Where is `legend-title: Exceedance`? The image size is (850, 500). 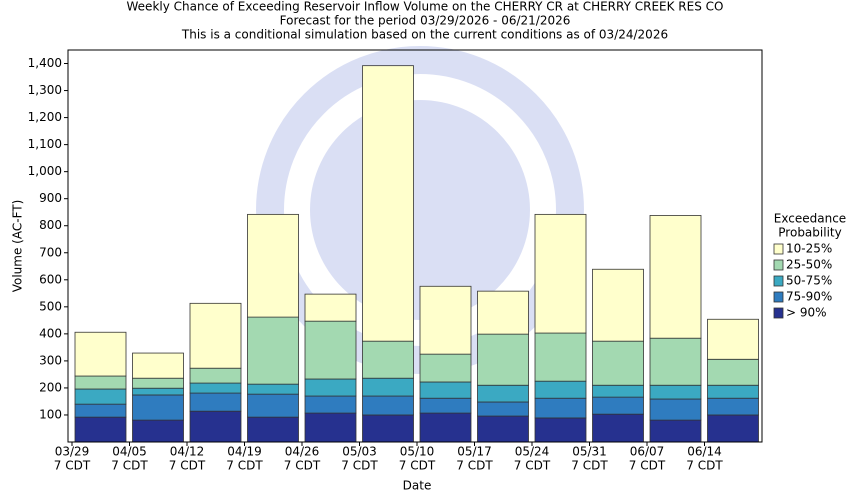 legend-title: Exceedance is located at coordinates (810, 219).